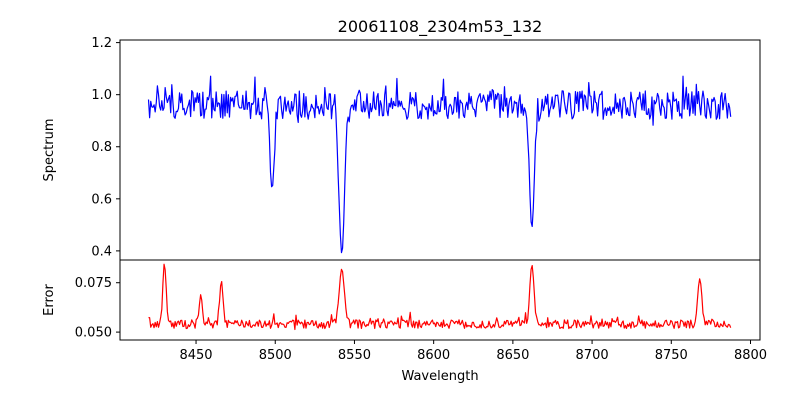 The image size is (800, 400). I want to click on error-line, so click(440, 297).